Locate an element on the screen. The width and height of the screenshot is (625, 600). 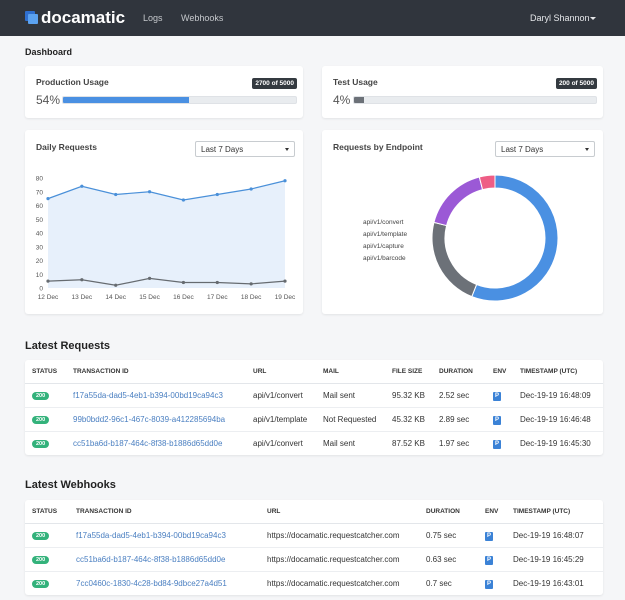
table-cell: Dec-19-19 16:43:01 is located at coordinates (558, 583).